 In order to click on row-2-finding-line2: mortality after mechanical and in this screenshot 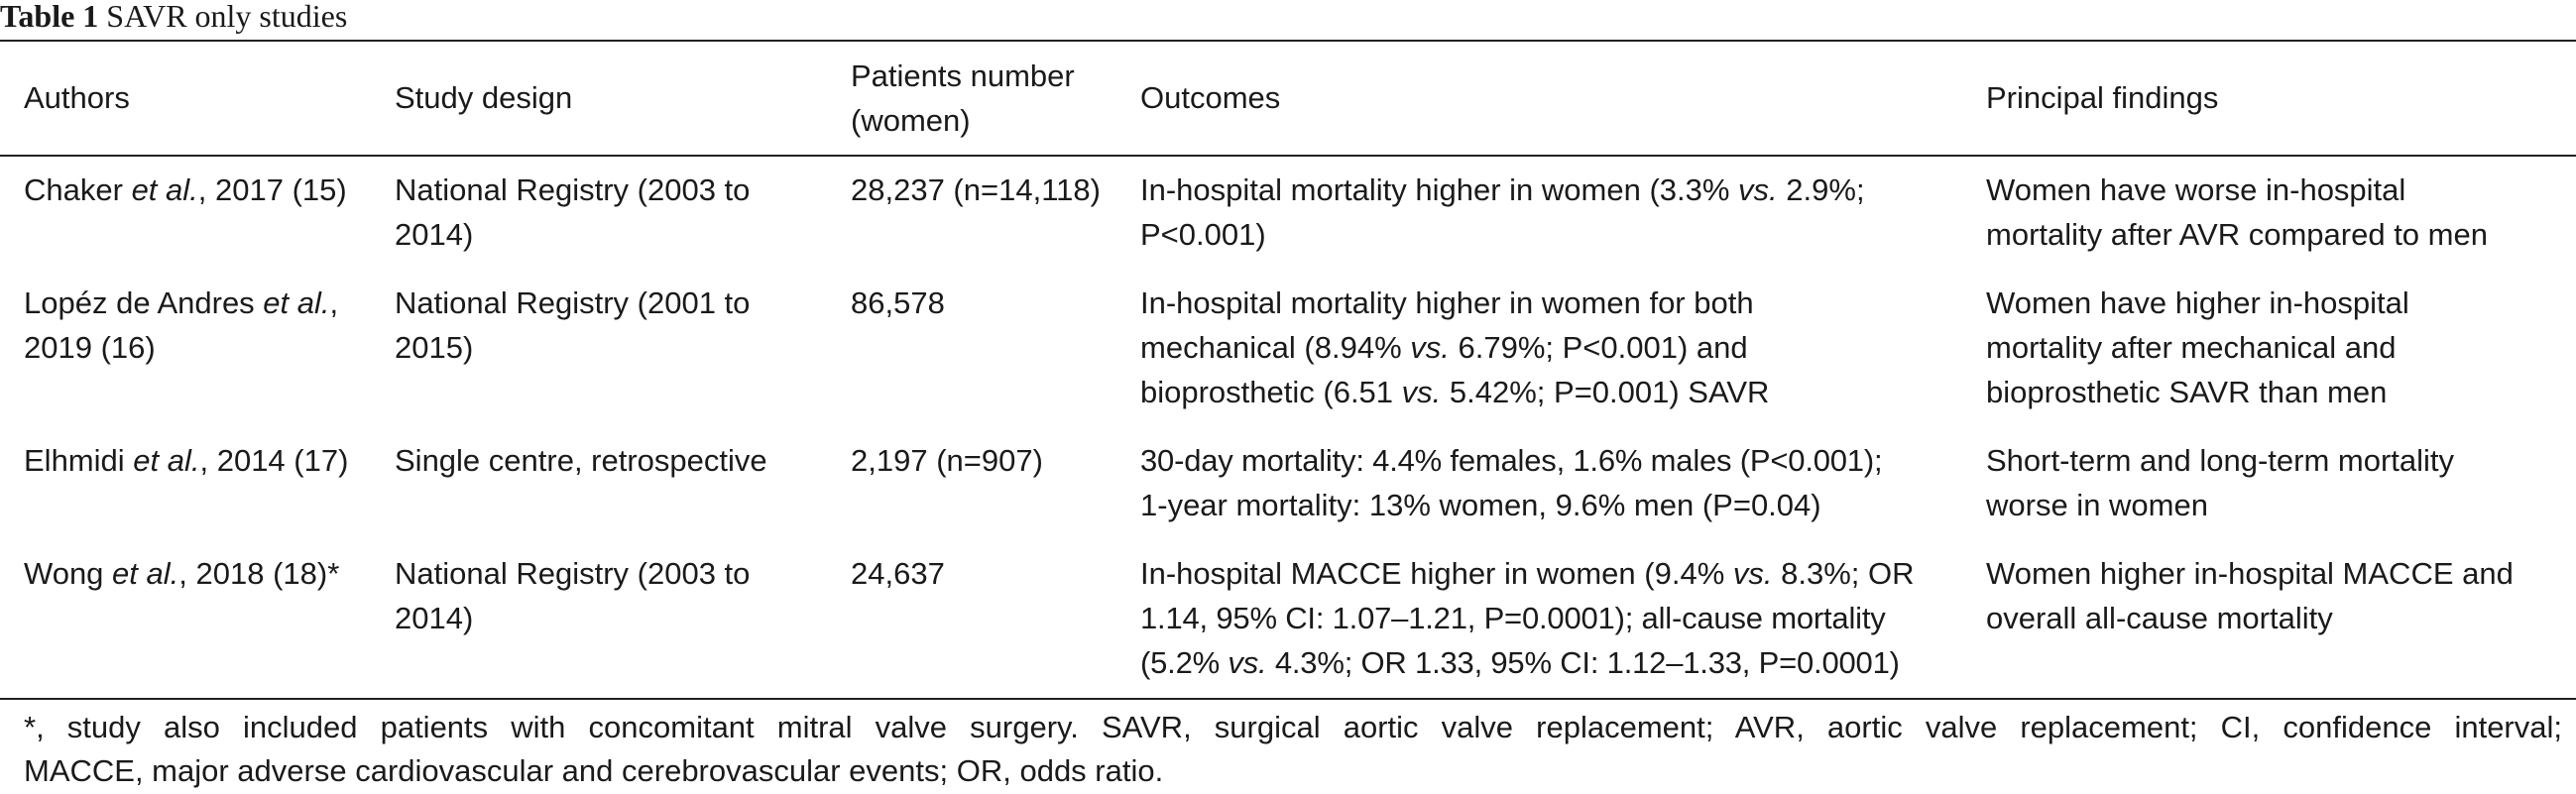, I will do `click(2192, 347)`.